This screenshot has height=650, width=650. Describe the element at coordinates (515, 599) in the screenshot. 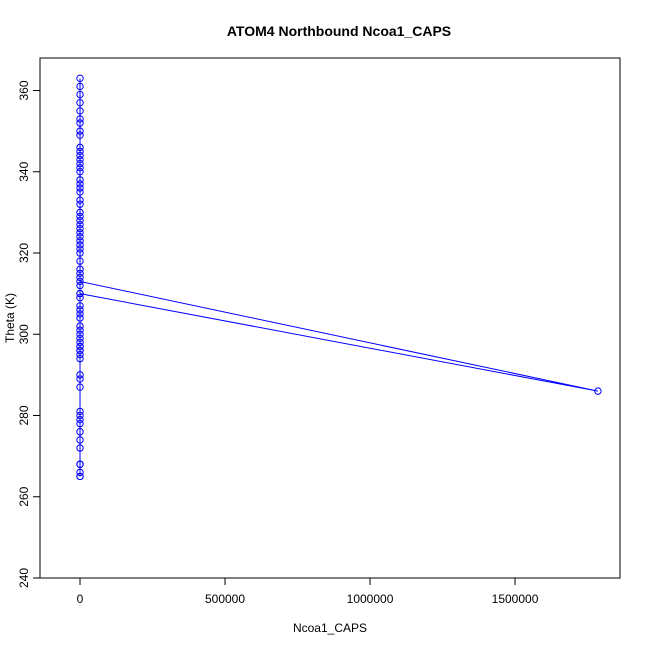

I see `x-tick-label: 1500000` at that location.